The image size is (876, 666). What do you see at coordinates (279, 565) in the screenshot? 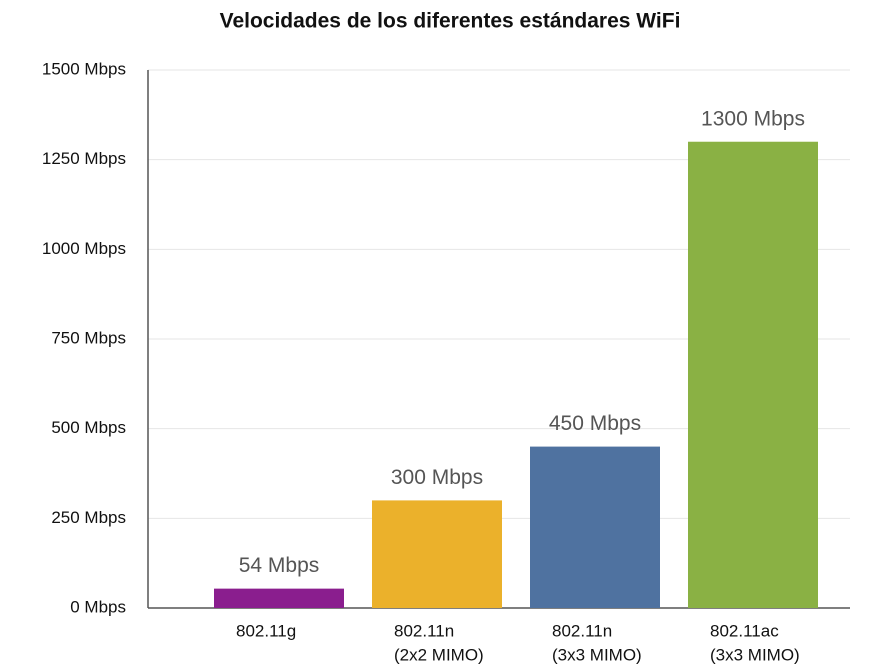
I see `data-label: 54 Mbps` at bounding box center [279, 565].